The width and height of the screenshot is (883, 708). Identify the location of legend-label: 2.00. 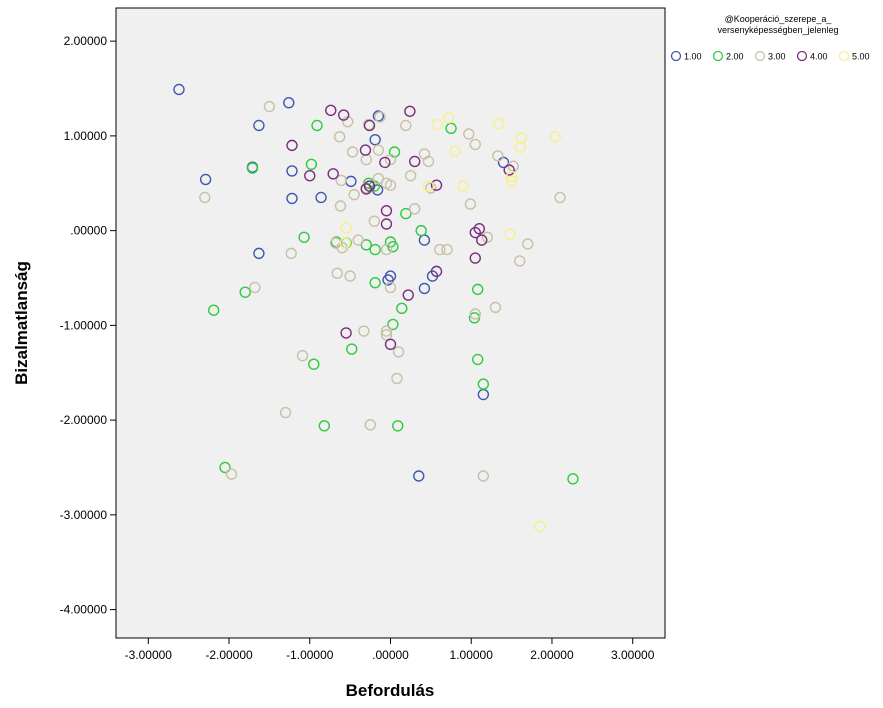
(735, 57).